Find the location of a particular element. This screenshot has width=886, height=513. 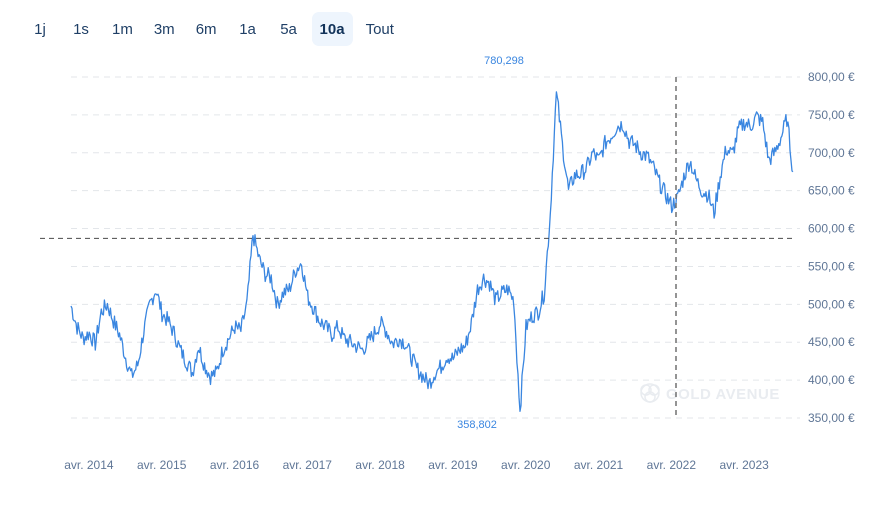

x-tick-label: avr. 2020 is located at coordinates (526, 465).